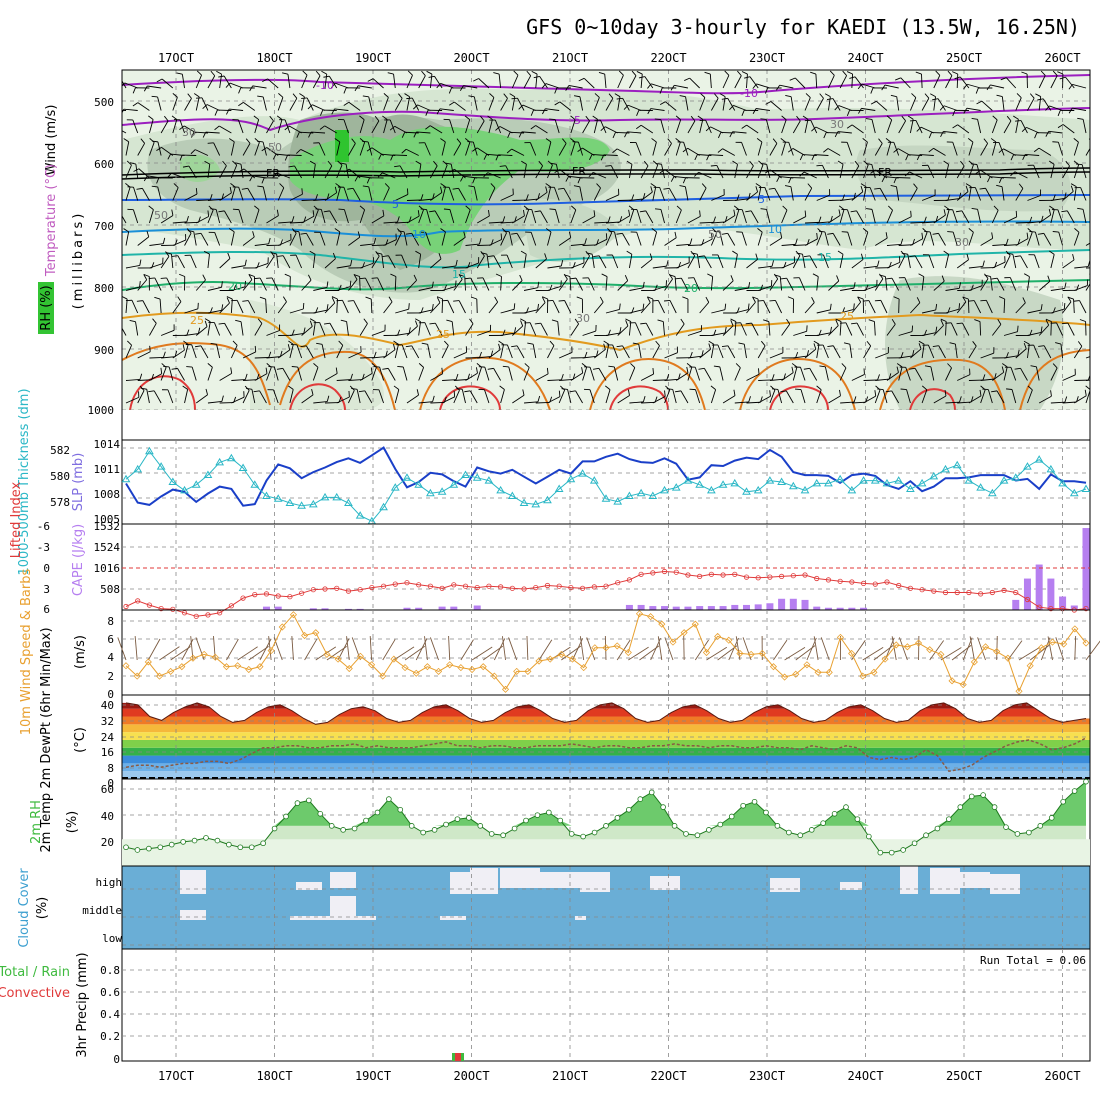  I want to click on rh-point, so click(183, 842).